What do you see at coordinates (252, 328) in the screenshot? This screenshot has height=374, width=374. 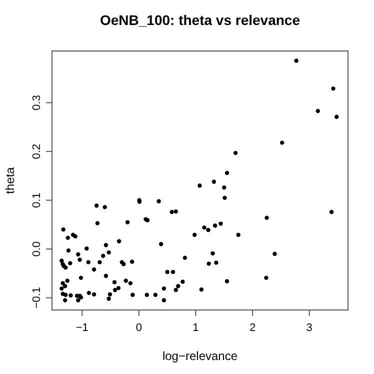 I see `x-tick-label: 2` at bounding box center [252, 328].